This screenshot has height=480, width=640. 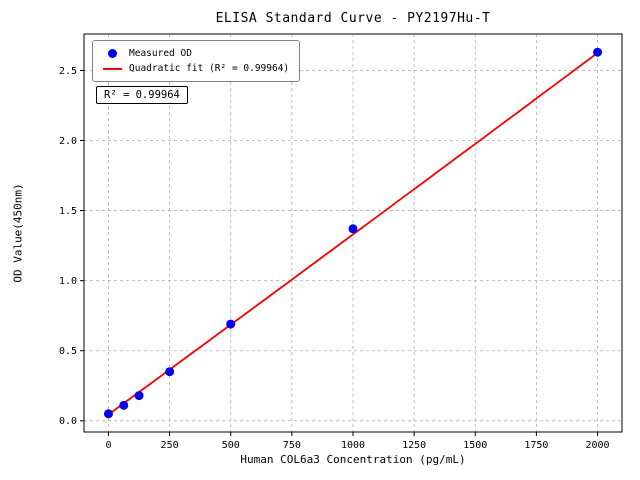 I want to click on y-axis-tick-label: 2.5, so click(x=68, y=71).